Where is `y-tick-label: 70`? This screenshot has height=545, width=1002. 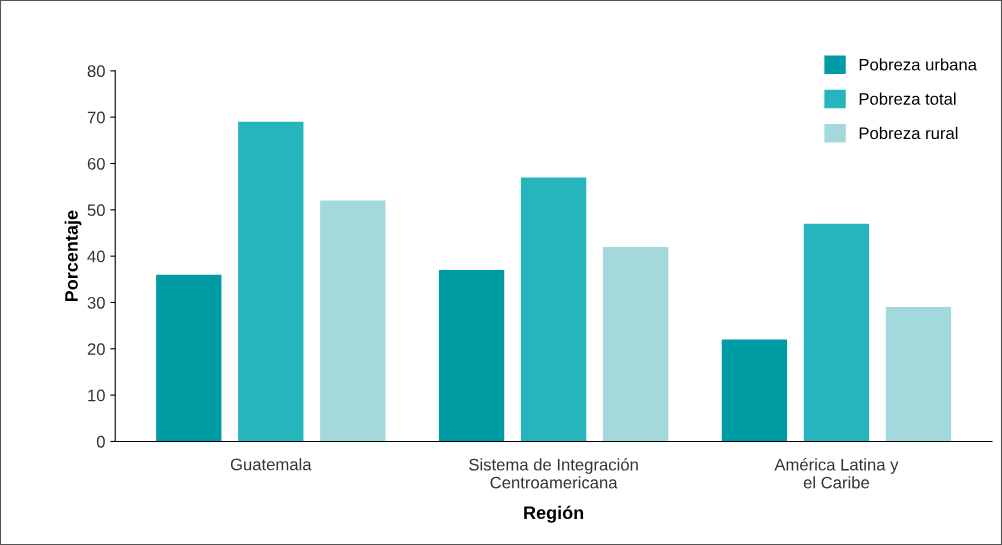
y-tick-label: 70 is located at coordinates (96, 117).